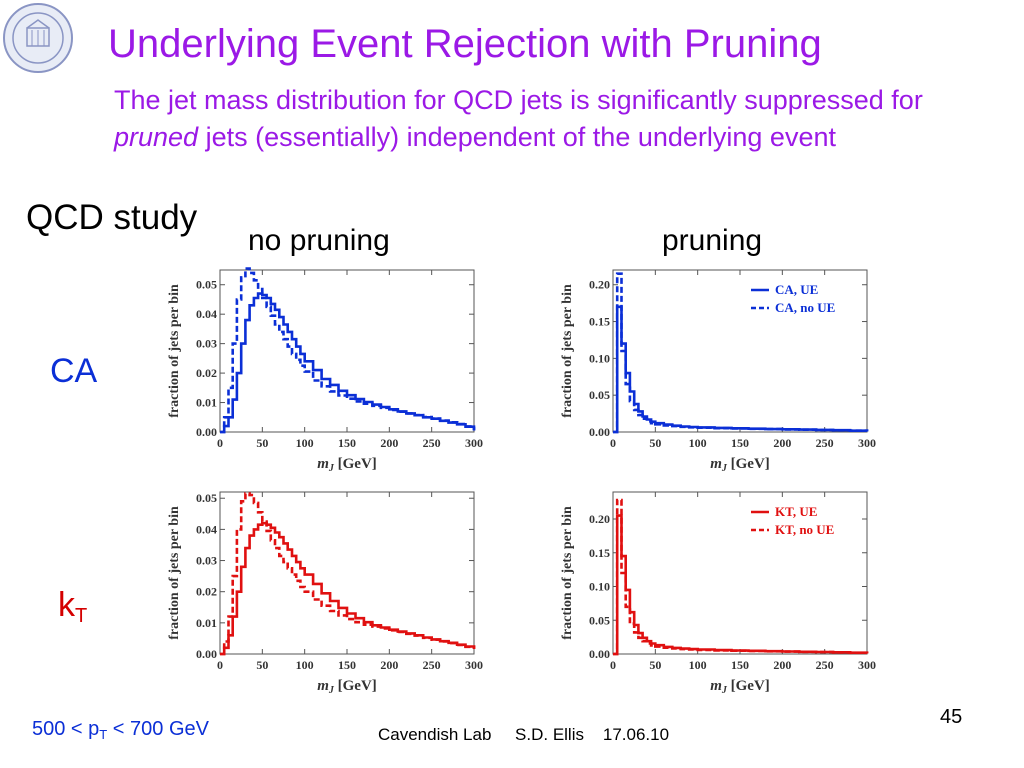 Image resolution: width=1024 pixels, height=768 pixels. What do you see at coordinates (156, 137) in the screenshot?
I see `subtitle-emphasis: pruned` at bounding box center [156, 137].